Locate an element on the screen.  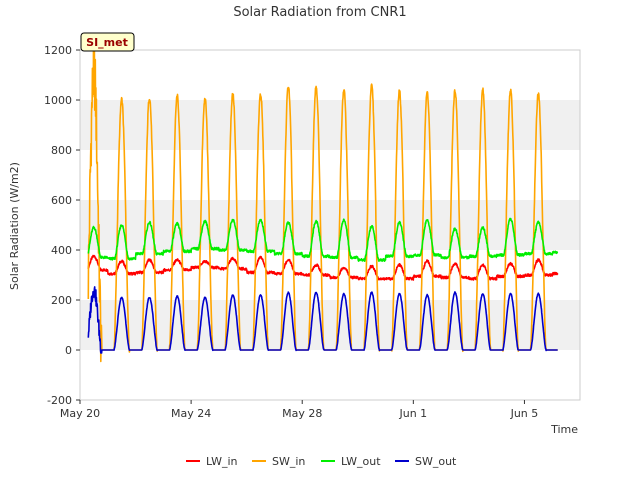
y-axis-label: Solar Radiation (W/m2) is located at coordinates (14, 226).